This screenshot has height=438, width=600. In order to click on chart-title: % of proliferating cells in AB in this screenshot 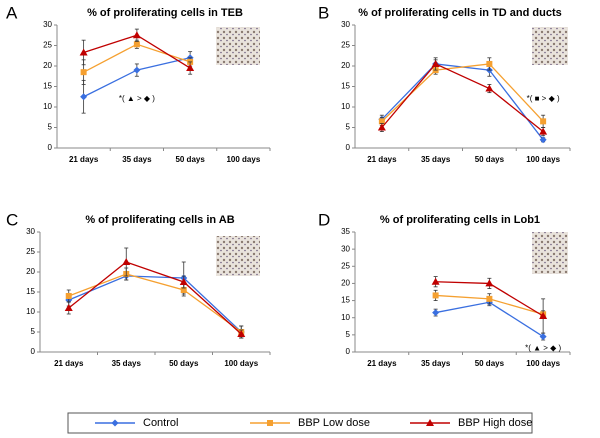, I will do `click(159, 220)`.